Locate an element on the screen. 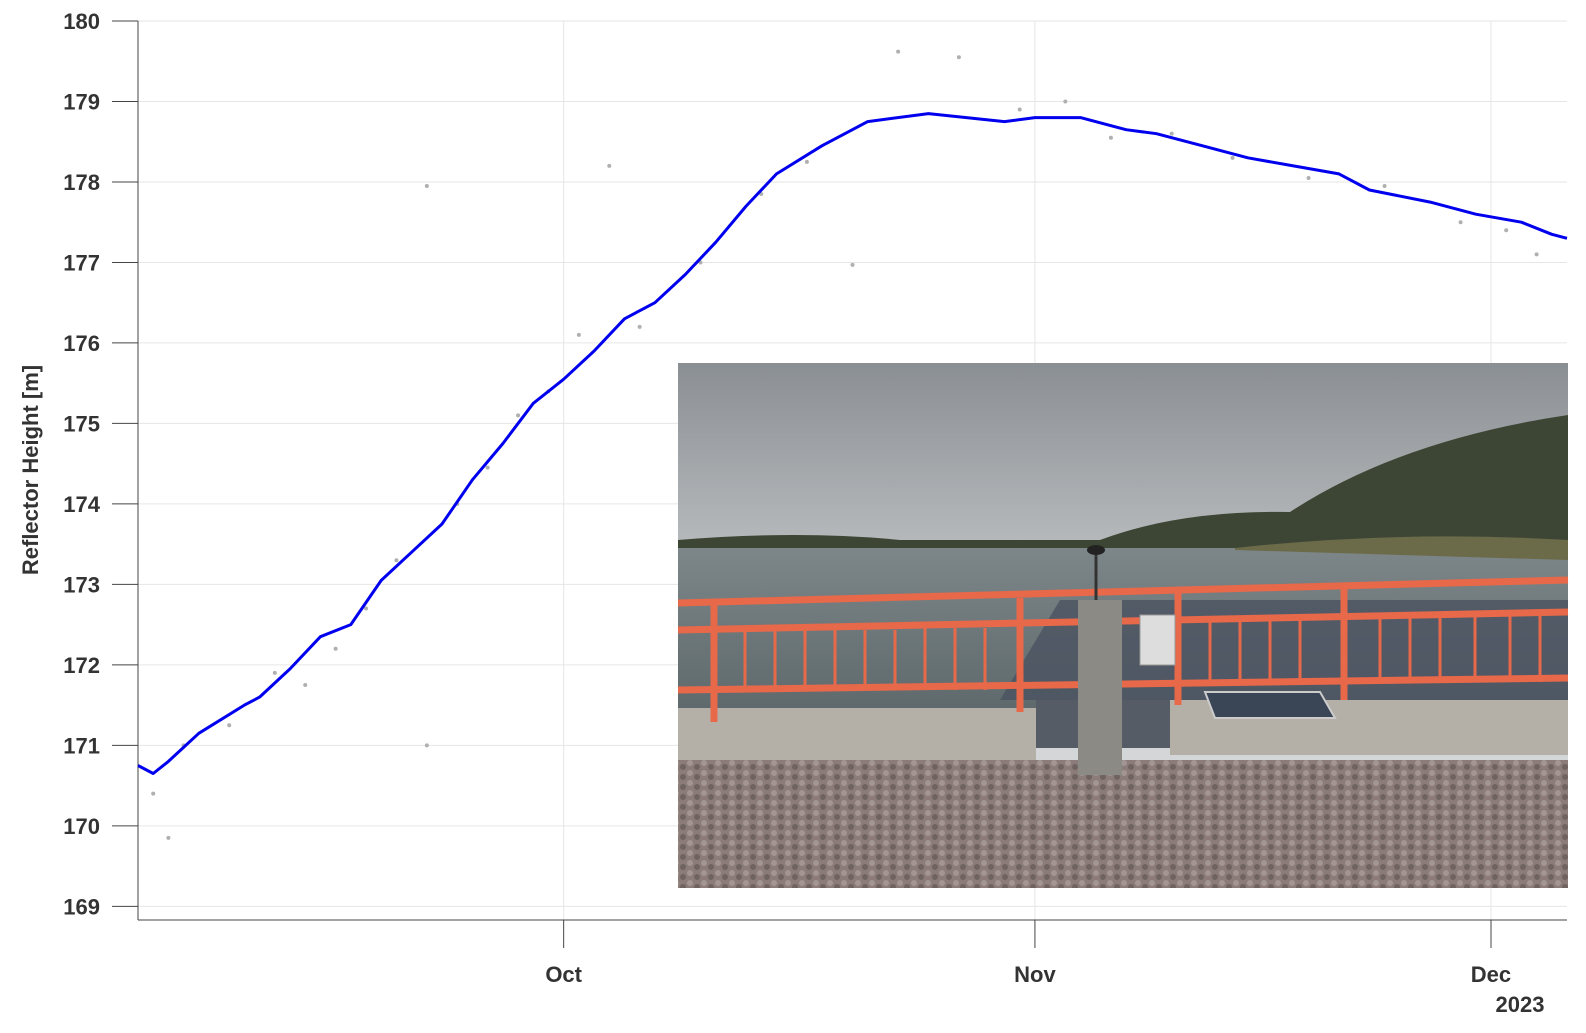  y-tick-label: 174 is located at coordinates (81, 504).